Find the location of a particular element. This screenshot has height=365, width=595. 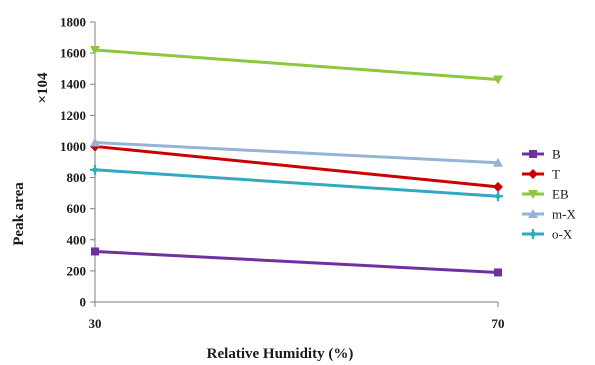

x-tick-label: 30 is located at coordinates (95, 323).